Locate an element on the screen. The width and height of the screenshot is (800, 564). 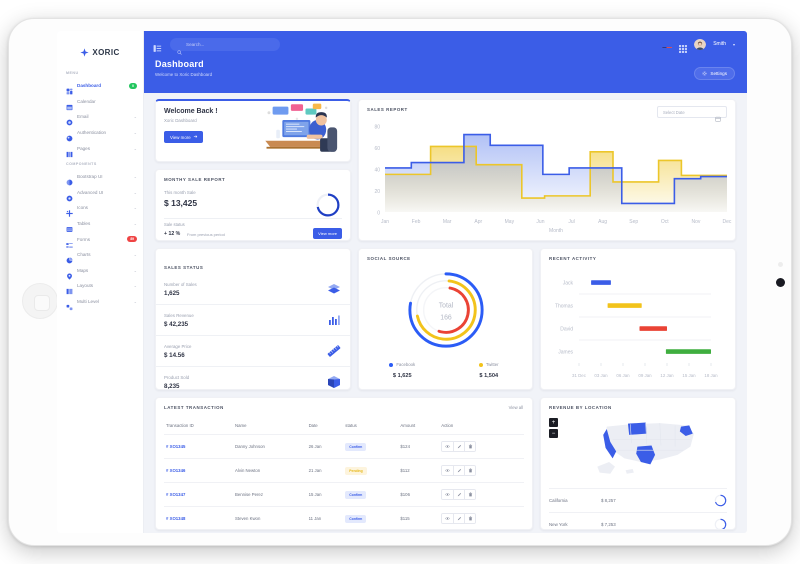
sidebar-item-dashboard: Dashboard 0 is located at coordinates (100, 86).